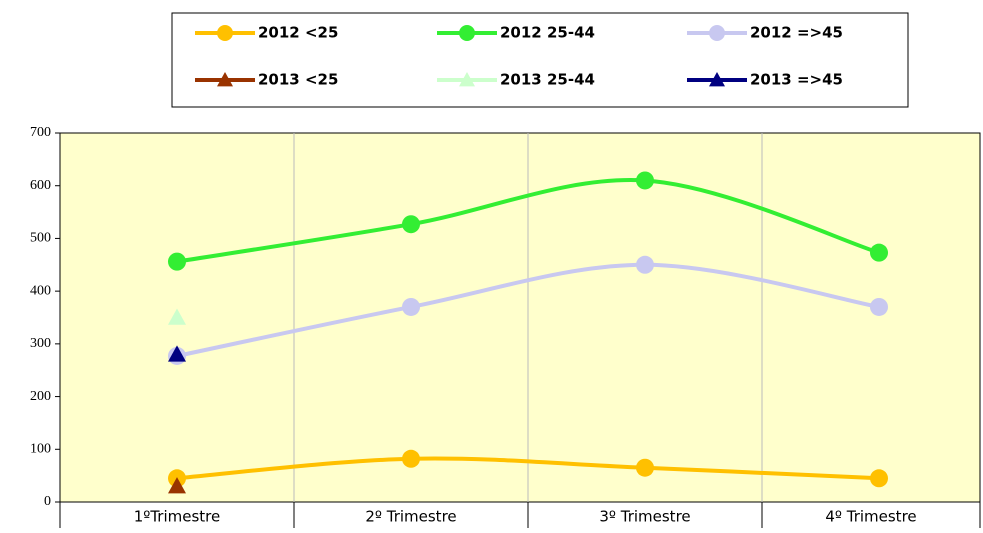  Describe the element at coordinates (40, 343) in the screenshot. I see `y-tick-label: 300` at that location.